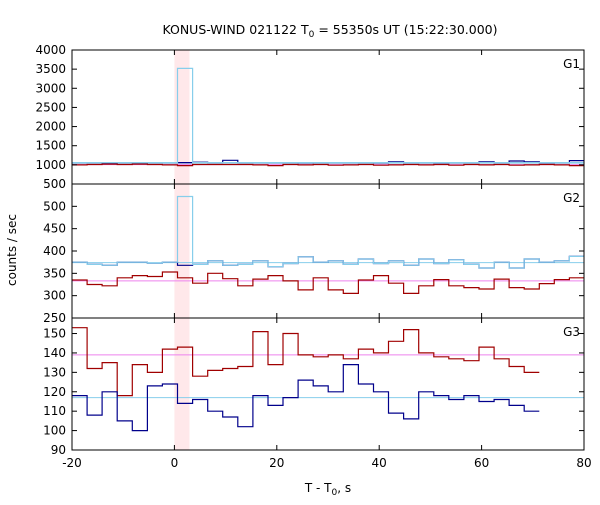 This screenshot has height=505, width=600. I want to click on y-tick-label: 250, so click(54, 318).